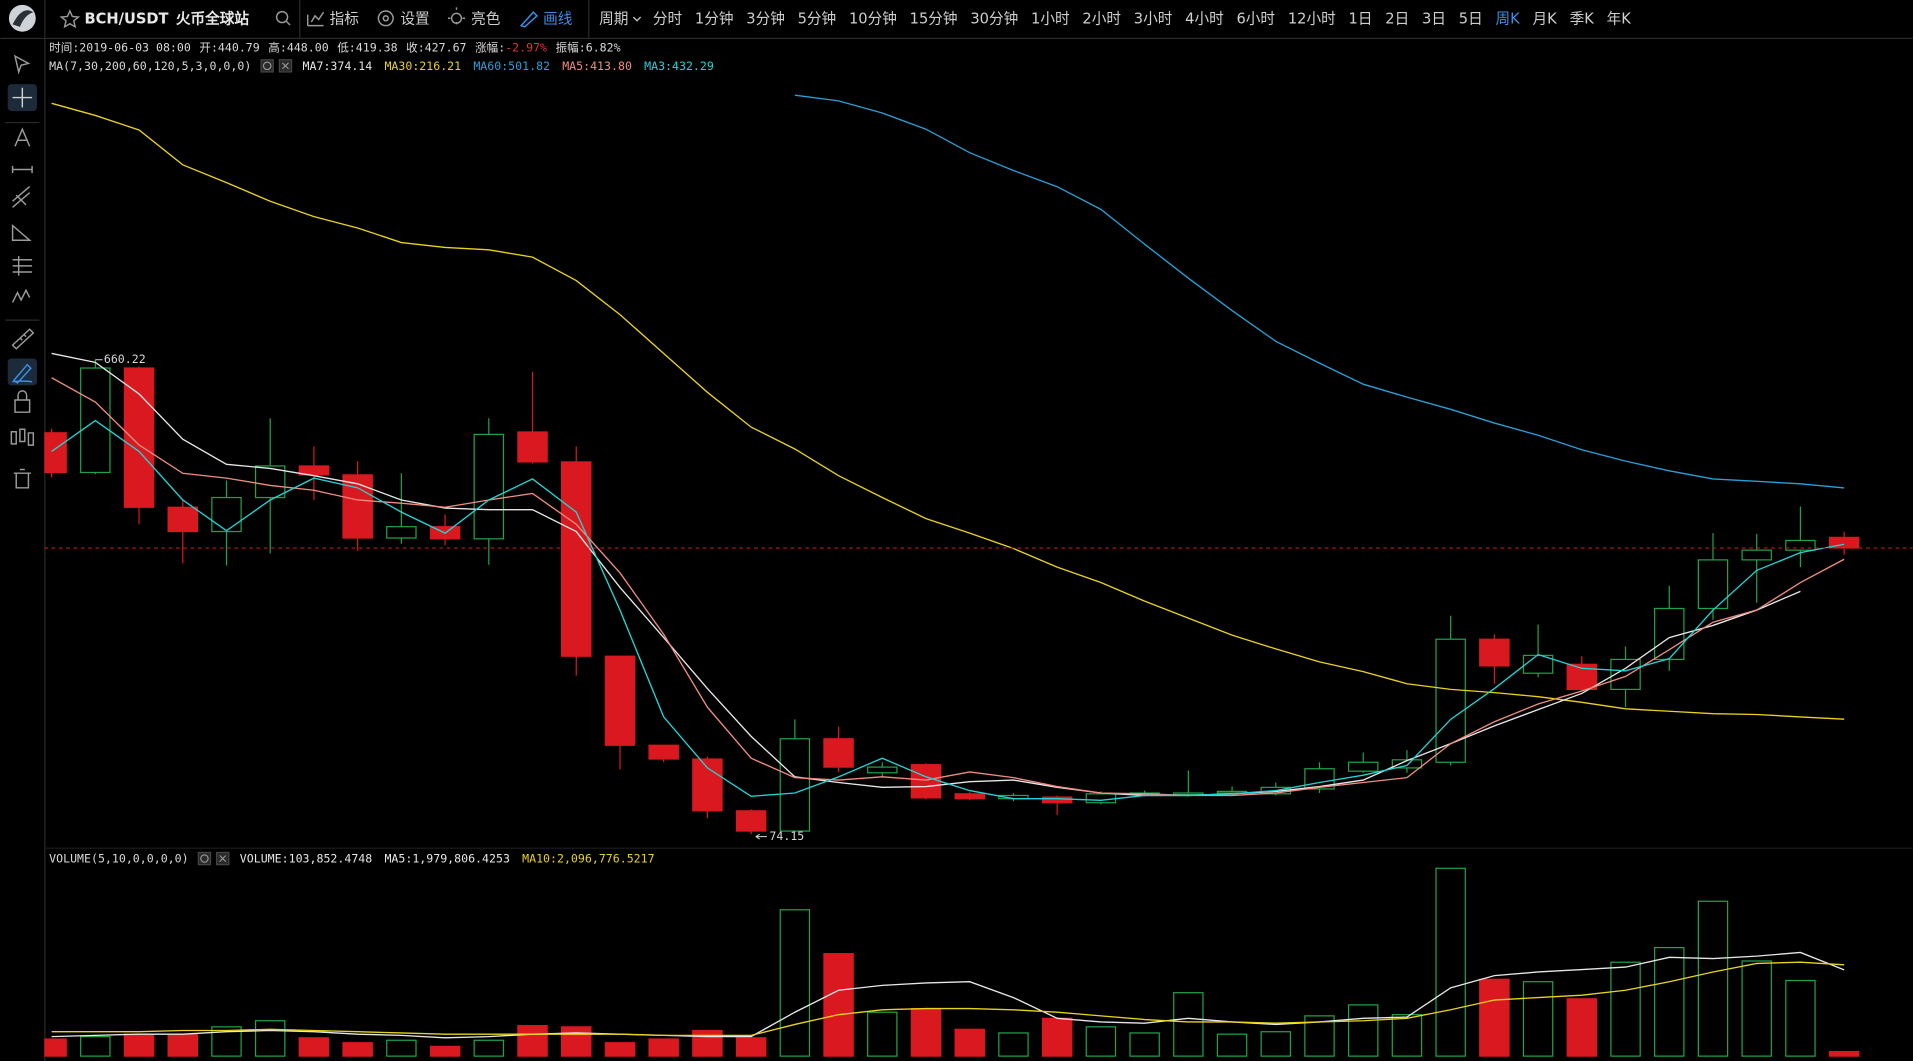 The width and height of the screenshot is (1913, 1061). I want to click on crosshair-tool, so click(22, 97).